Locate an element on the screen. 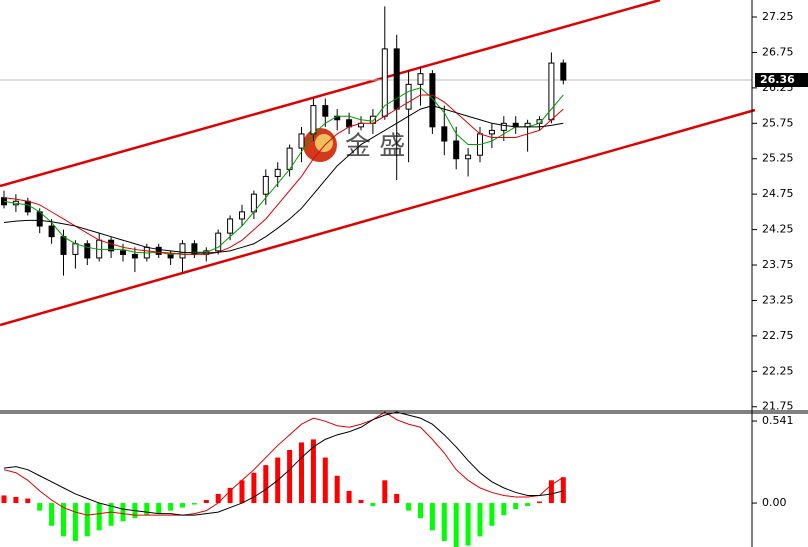 The width and height of the screenshot is (808, 547). y-tick-label: 27.25 is located at coordinates (778, 16).